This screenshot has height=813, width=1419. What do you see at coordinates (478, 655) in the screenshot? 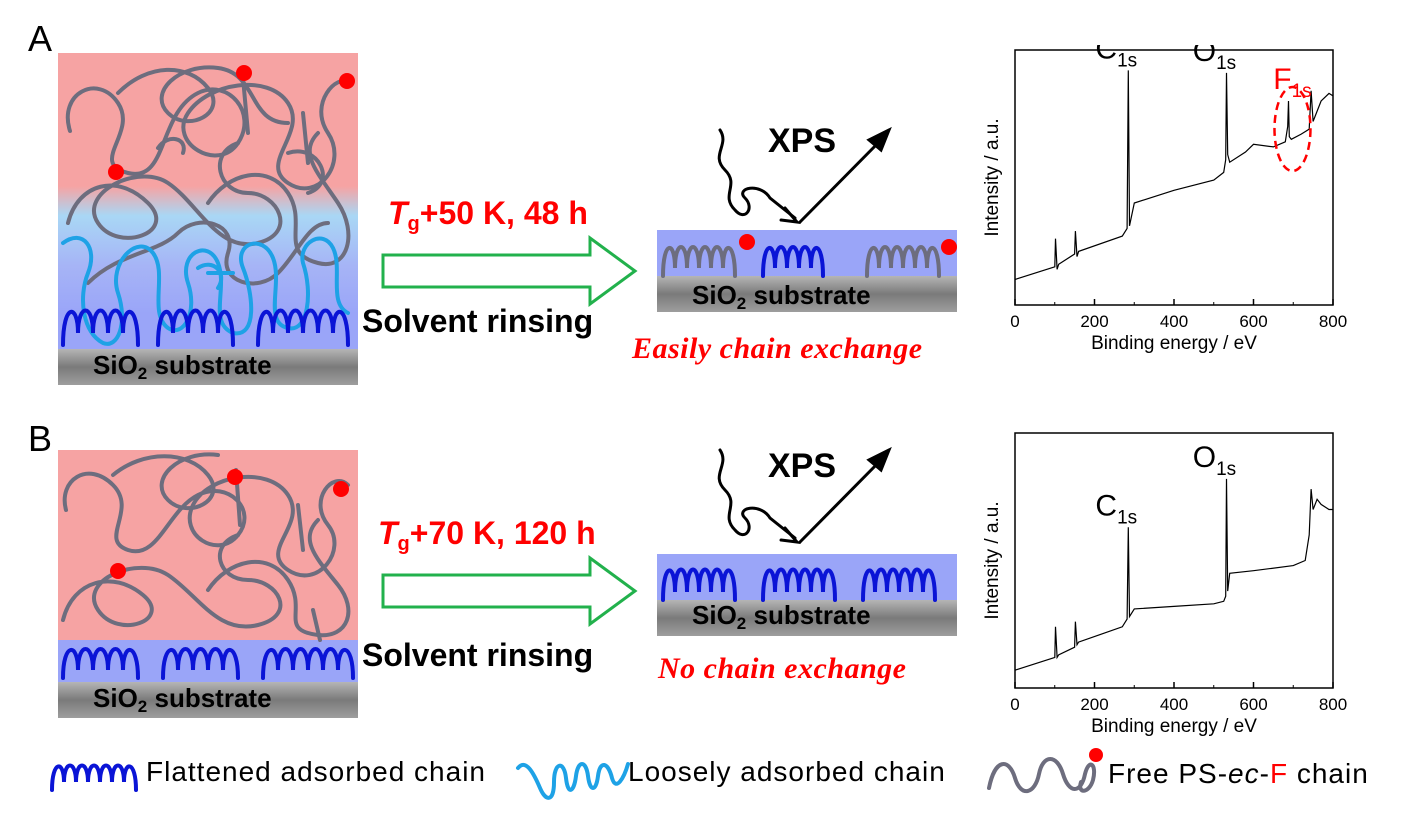
I see `rinse-label-b: Solvent rinsing` at bounding box center [478, 655].